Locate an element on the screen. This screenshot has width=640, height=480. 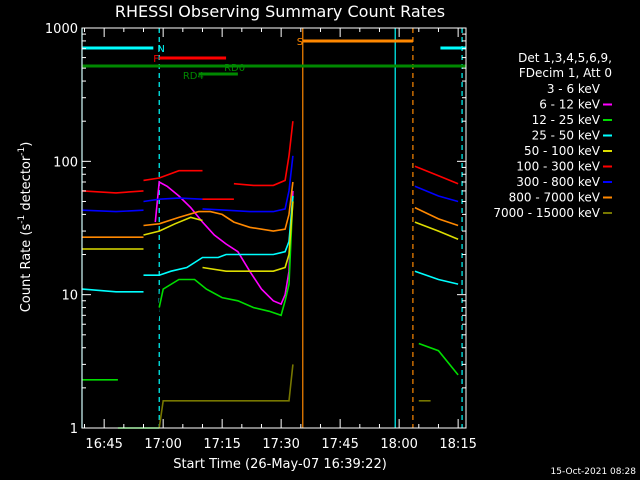
x-tick-label-2: 17:00 is located at coordinates (162, 444).